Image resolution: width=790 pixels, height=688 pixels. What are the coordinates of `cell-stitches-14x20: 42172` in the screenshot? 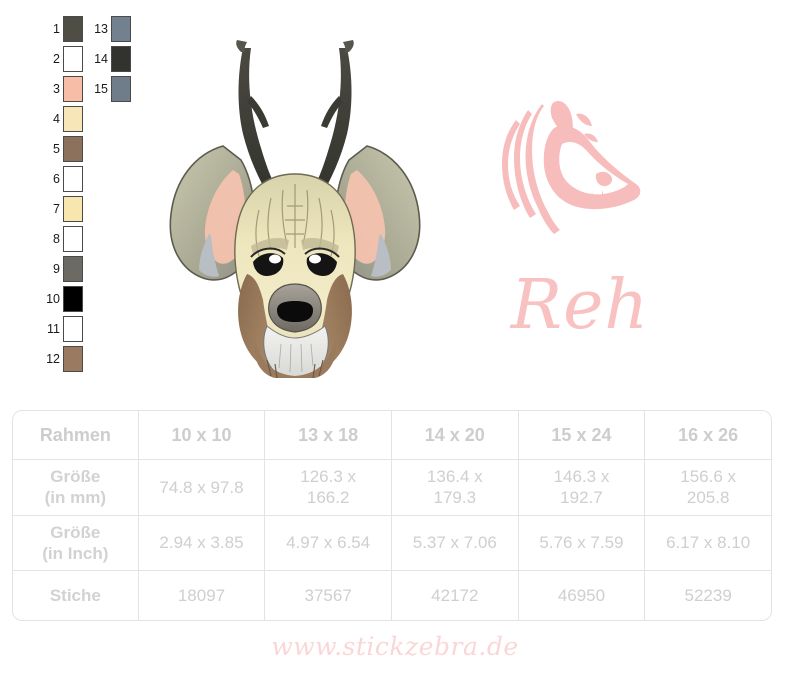 It's located at (455, 596).